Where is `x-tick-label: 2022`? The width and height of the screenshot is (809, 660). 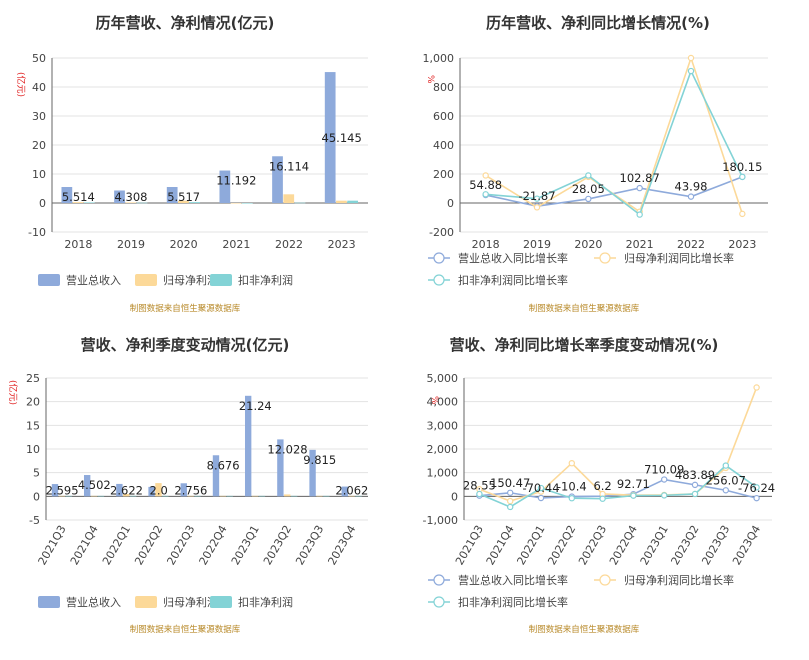 x-tick-label: 2022 is located at coordinates (289, 244).